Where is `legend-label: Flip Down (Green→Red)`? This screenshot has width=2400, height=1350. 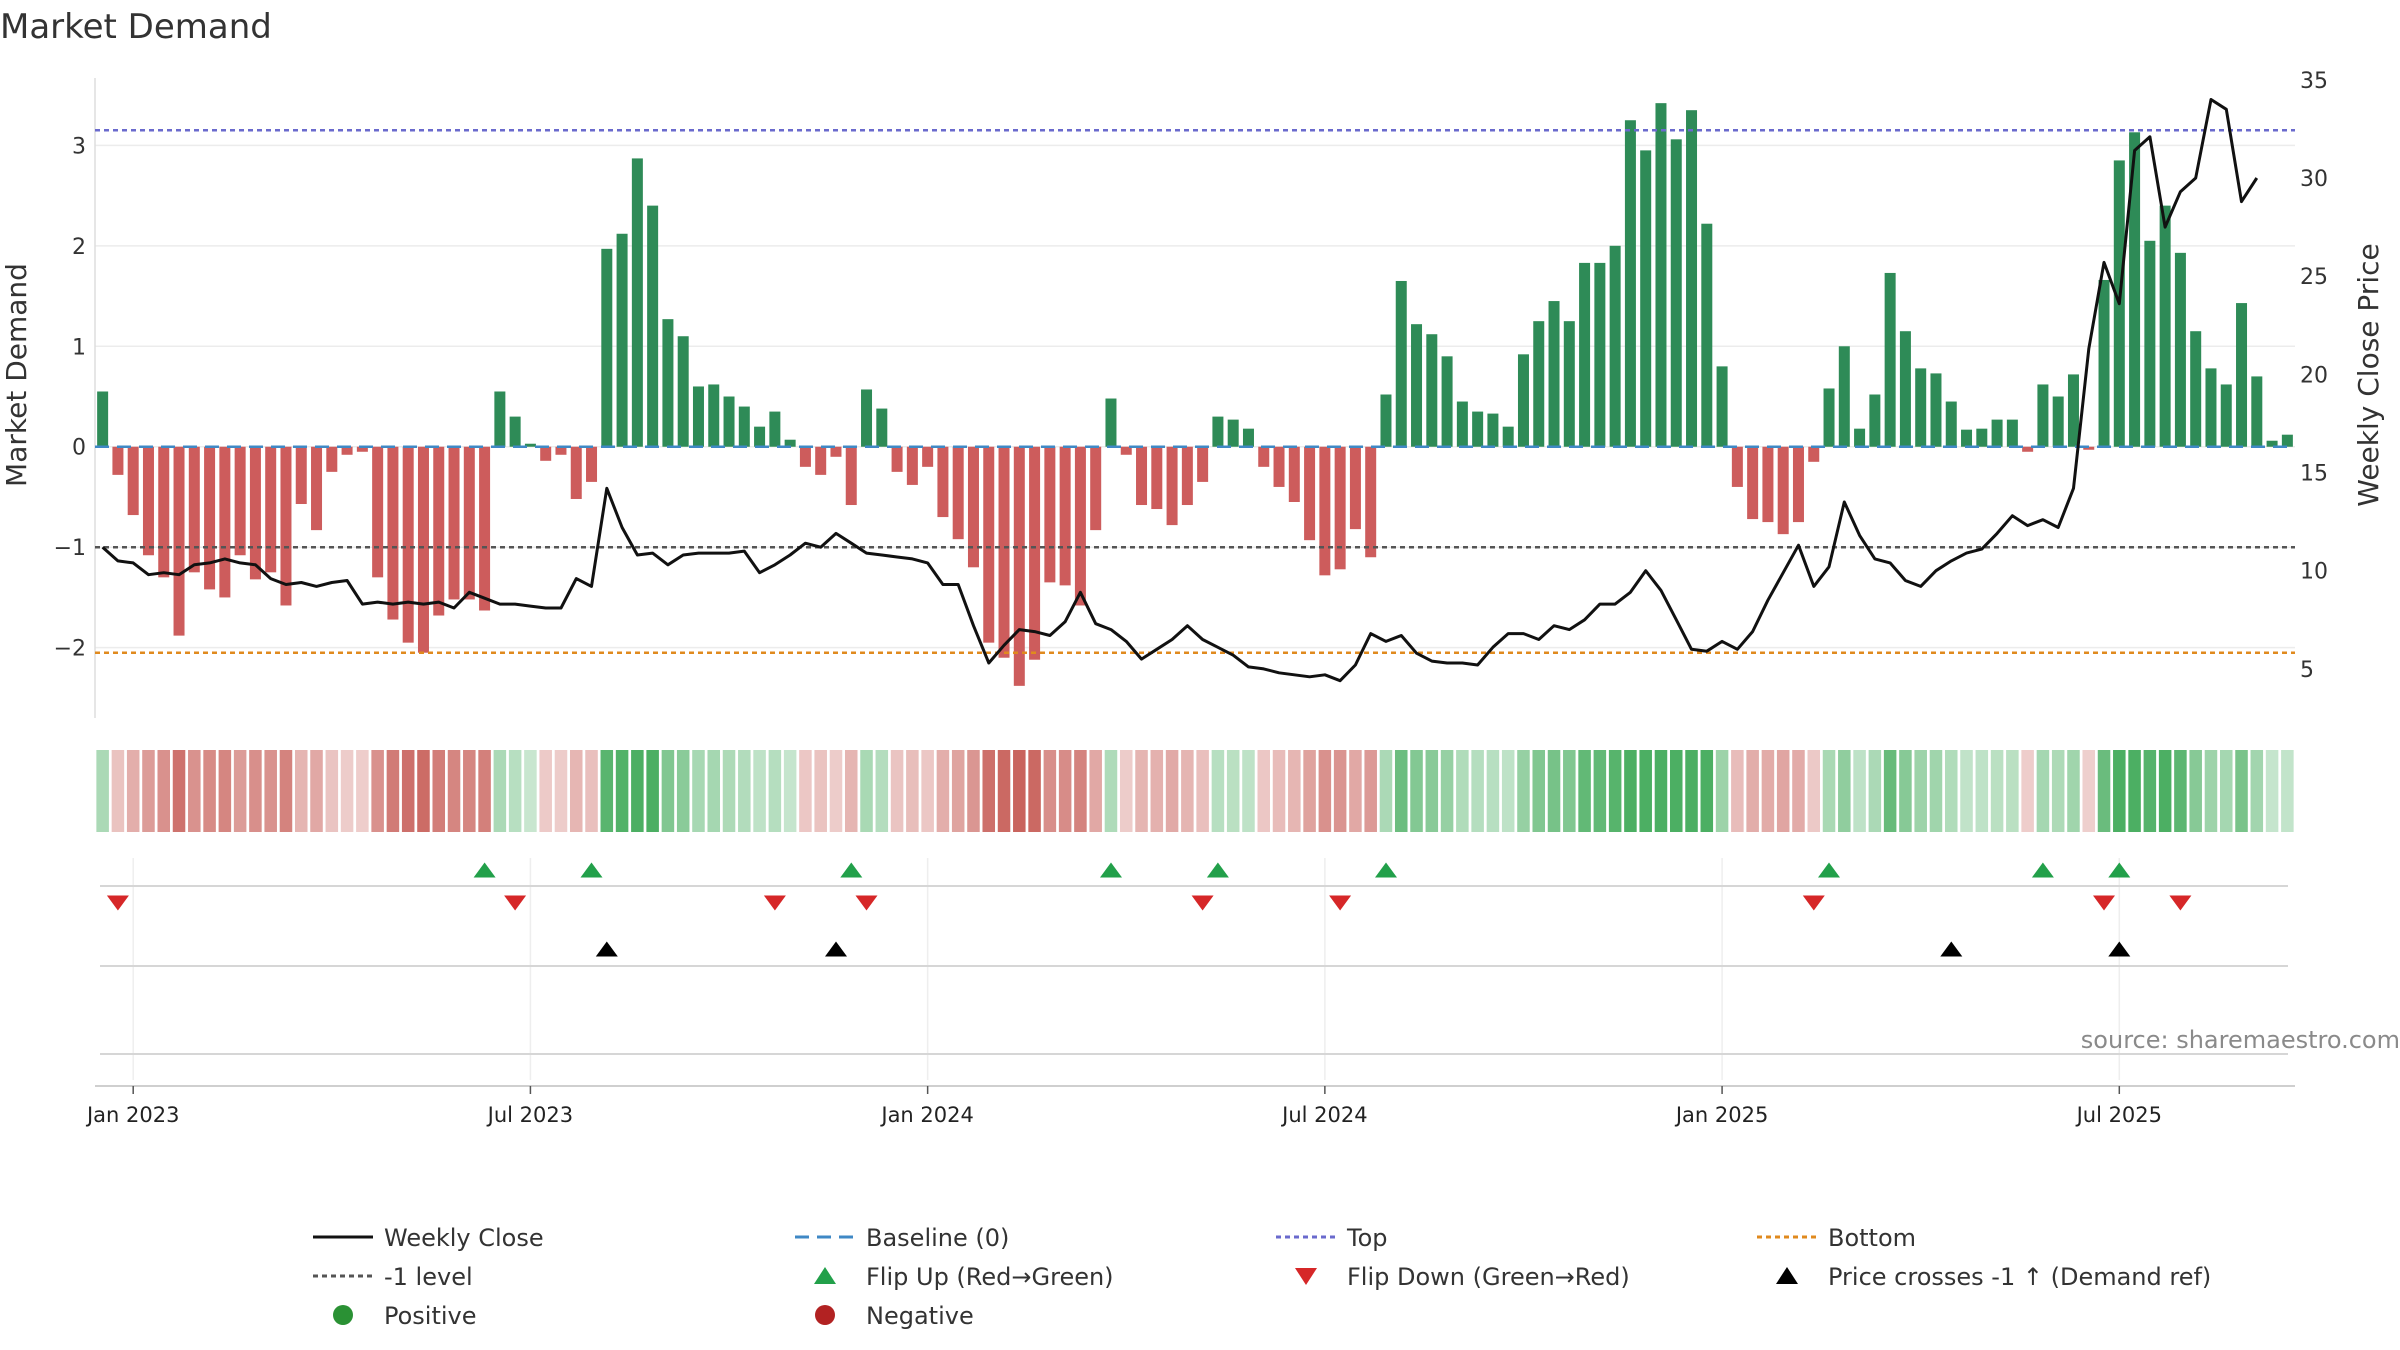 legend-label: Flip Down (Green→Red) is located at coordinates (1488, 1277).